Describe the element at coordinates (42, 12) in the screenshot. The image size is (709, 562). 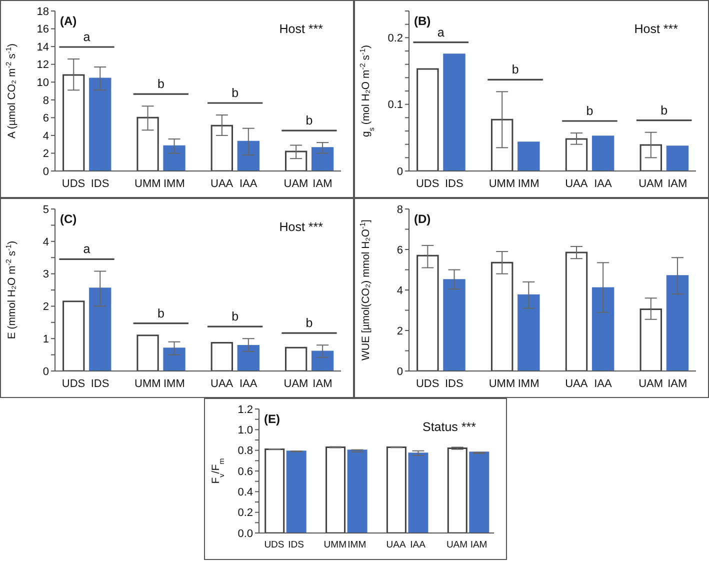
I see `y-tick-label: 18` at that location.